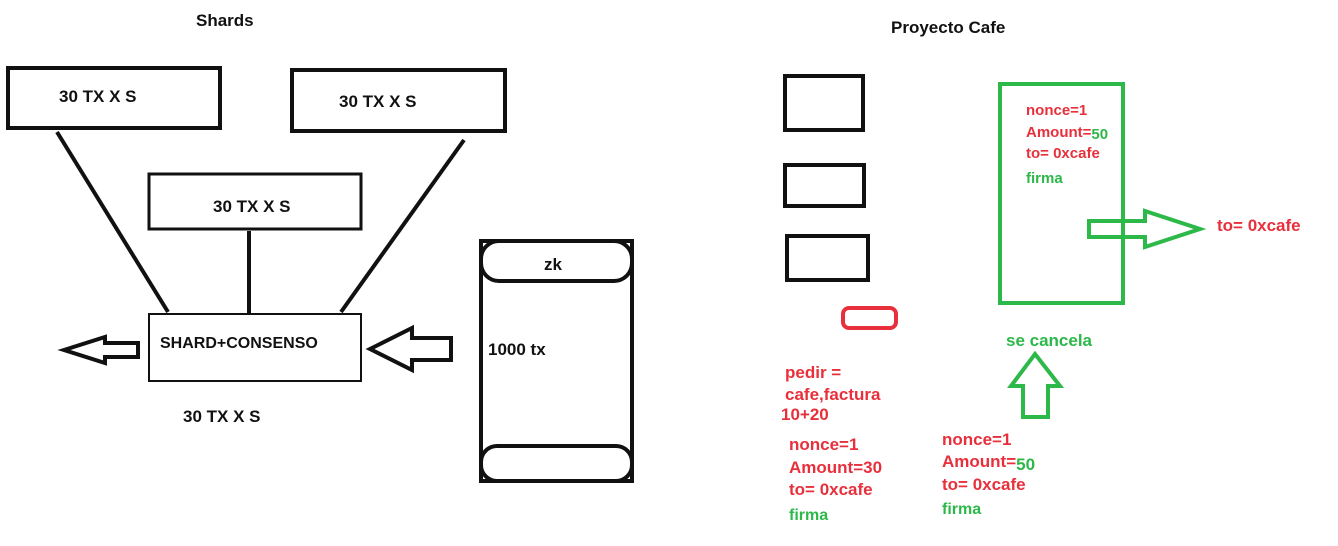 This screenshot has height=546, width=1338. What do you see at coordinates (1063, 153) in the screenshot?
I see `tx-box-to: to= 0xcafe` at bounding box center [1063, 153].